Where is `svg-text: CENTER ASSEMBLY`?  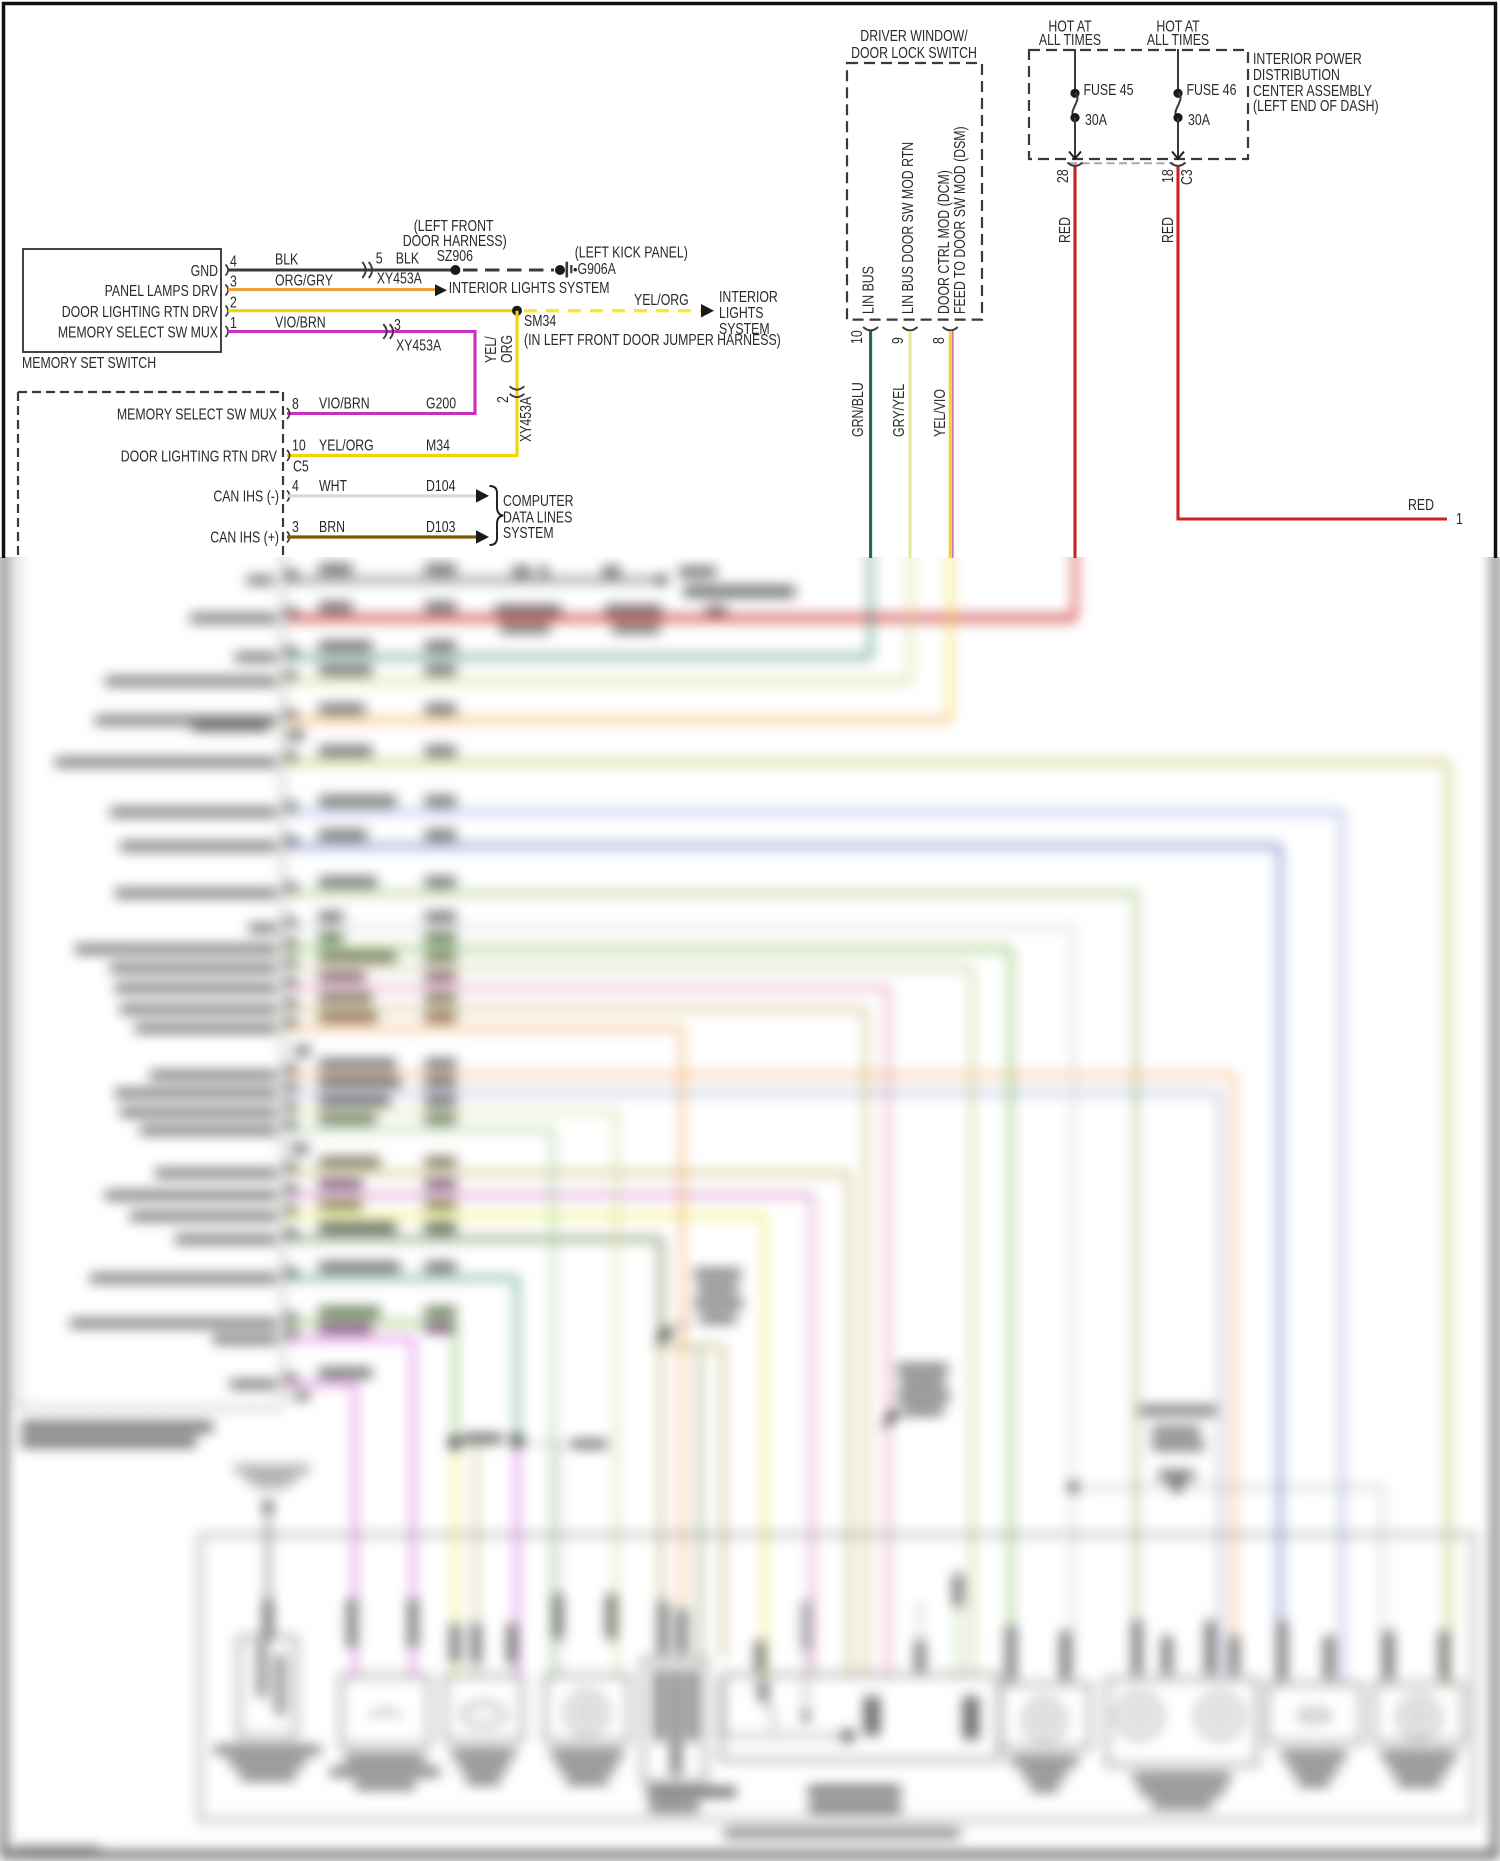 svg-text: CENTER ASSEMBLY is located at coordinates (1312, 92).